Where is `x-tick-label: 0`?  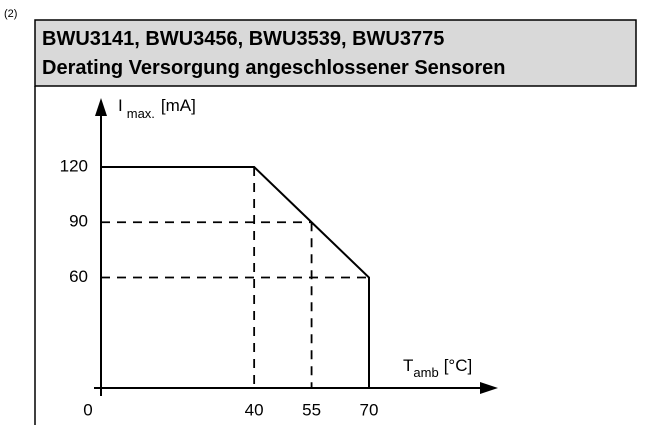 x-tick-label: 0 is located at coordinates (87, 409).